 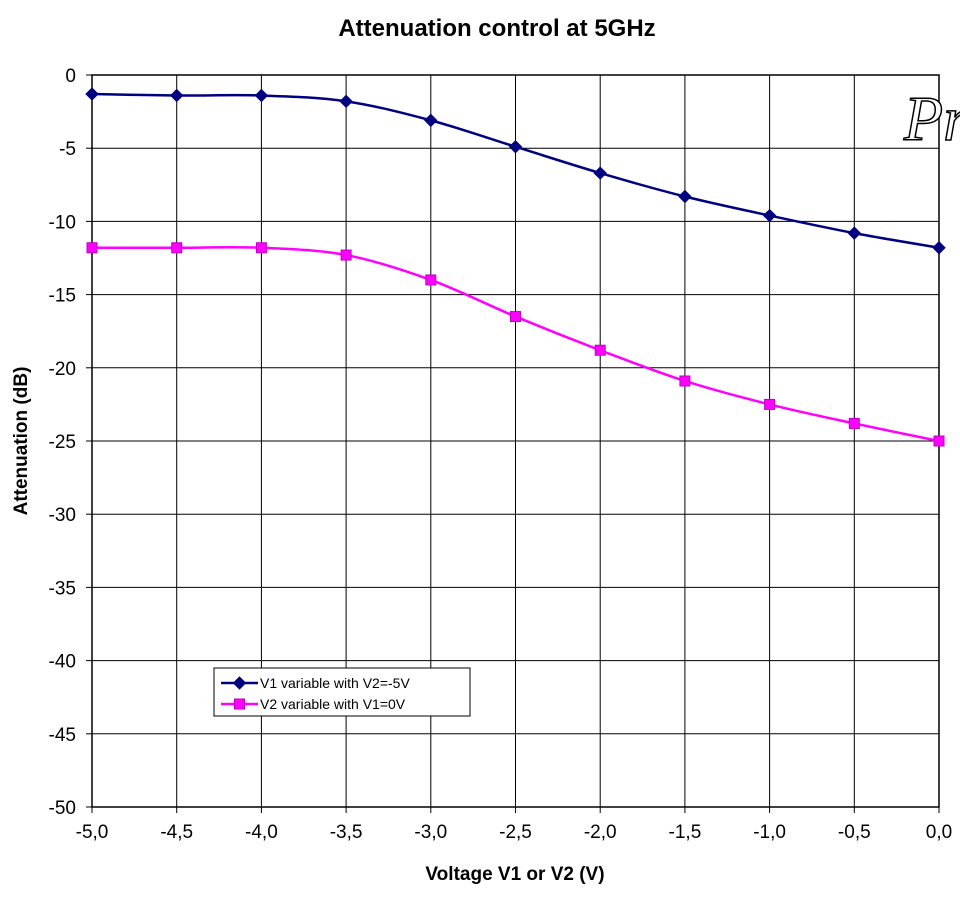 What do you see at coordinates (70, 76) in the screenshot?
I see `y-tick-label: 0` at bounding box center [70, 76].